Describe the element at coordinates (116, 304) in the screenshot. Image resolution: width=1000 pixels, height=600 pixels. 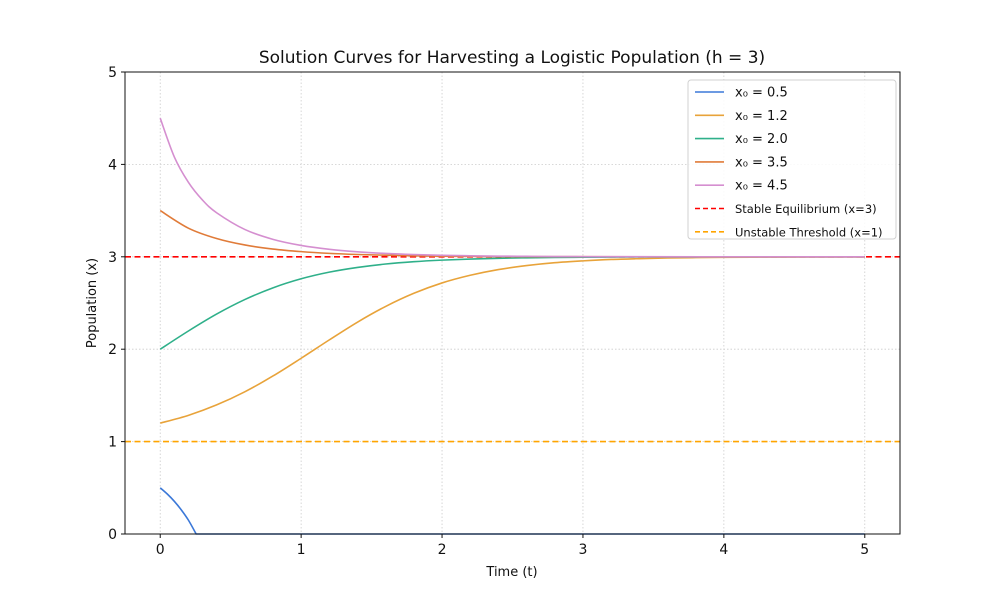
I see `y-axis-ticks: 0 1 2 3 4 5` at that location.